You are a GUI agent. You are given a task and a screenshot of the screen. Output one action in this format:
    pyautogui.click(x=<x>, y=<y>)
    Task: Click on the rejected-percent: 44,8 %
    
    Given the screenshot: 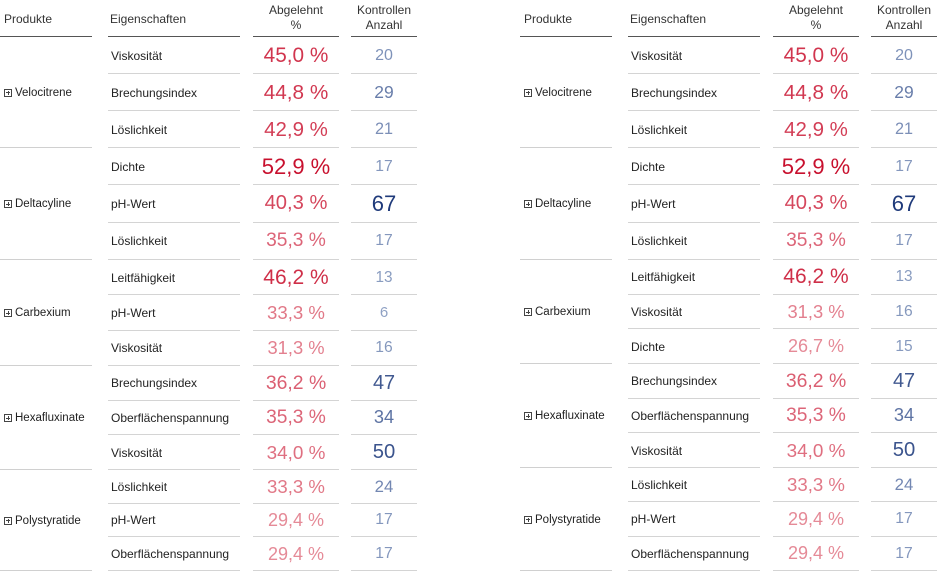 What is the action you would take?
    pyautogui.click(x=296, y=92)
    